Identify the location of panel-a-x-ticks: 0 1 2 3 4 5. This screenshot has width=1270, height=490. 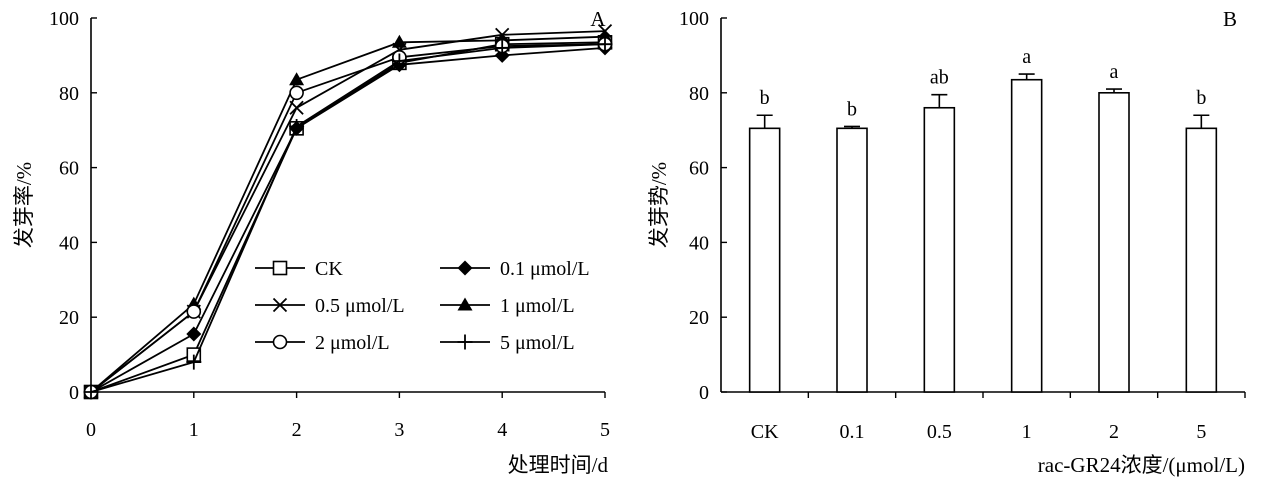
(348, 416).